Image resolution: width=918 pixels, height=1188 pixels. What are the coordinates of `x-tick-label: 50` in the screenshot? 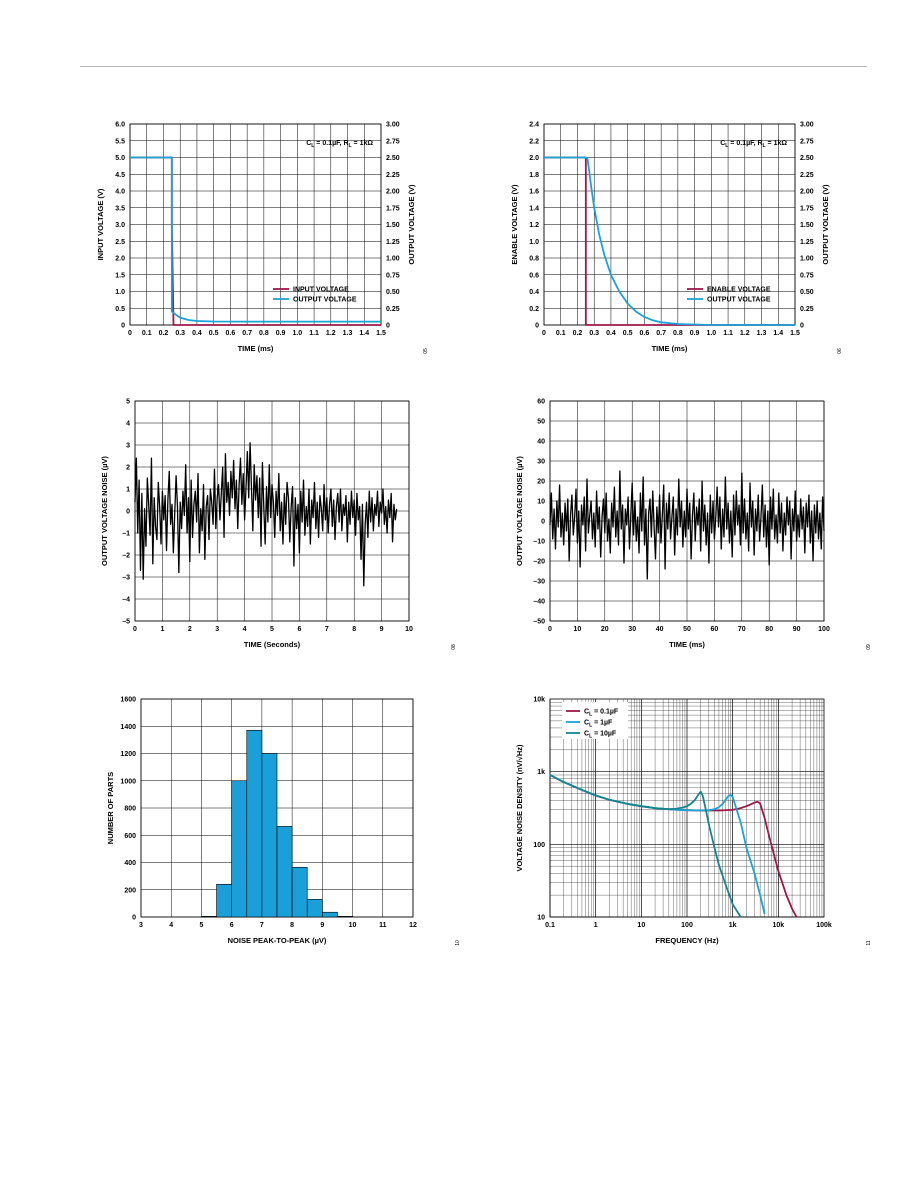 It's located at (687, 629).